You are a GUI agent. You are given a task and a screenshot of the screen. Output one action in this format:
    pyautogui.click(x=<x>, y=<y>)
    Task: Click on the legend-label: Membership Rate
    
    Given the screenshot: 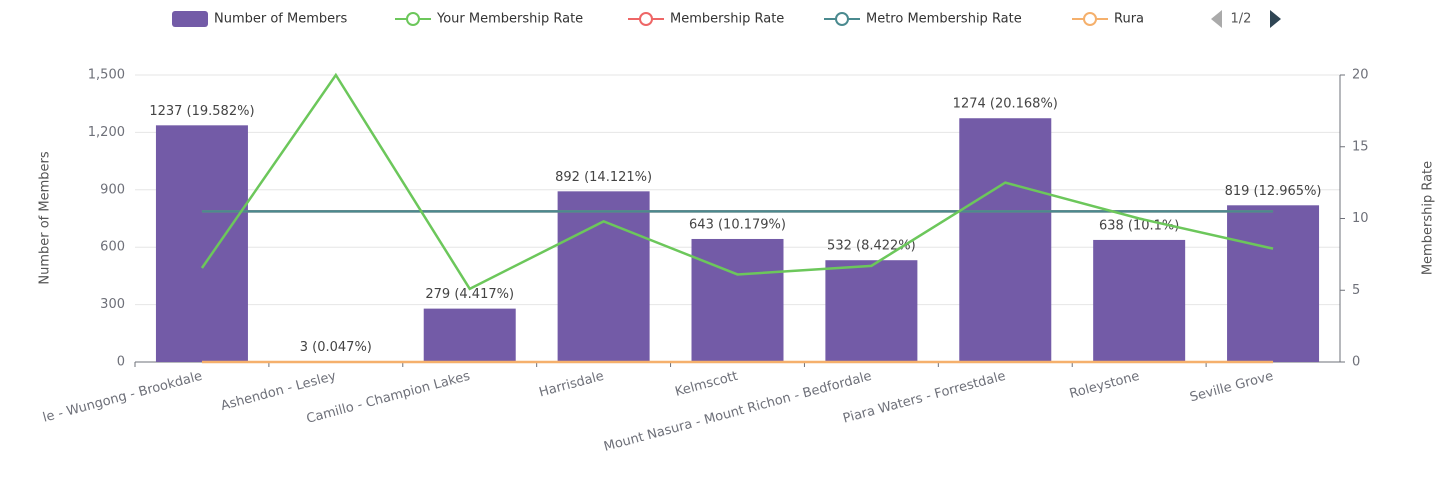 What is the action you would take?
    pyautogui.click(x=727, y=19)
    